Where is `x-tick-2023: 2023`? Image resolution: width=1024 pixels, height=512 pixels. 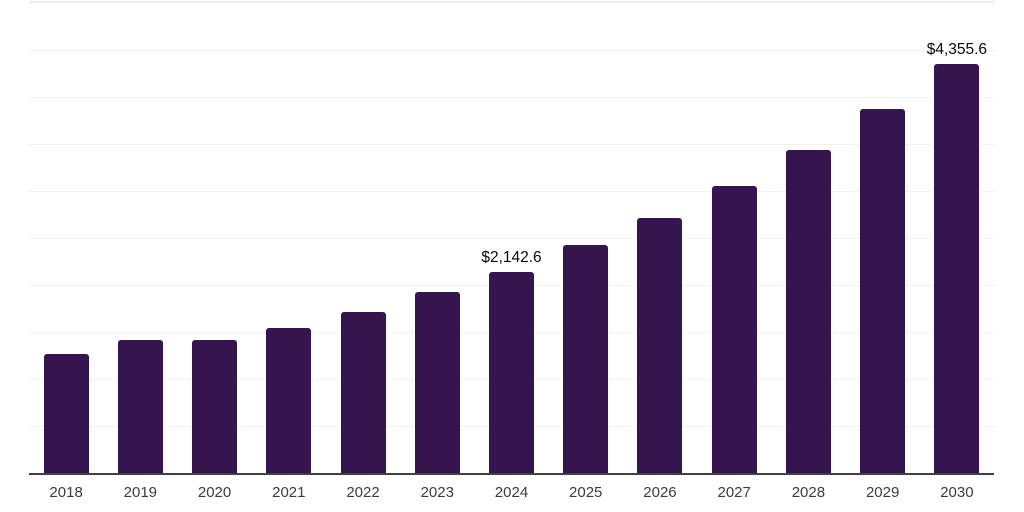 x-tick-2023: 2023 is located at coordinates (437, 492).